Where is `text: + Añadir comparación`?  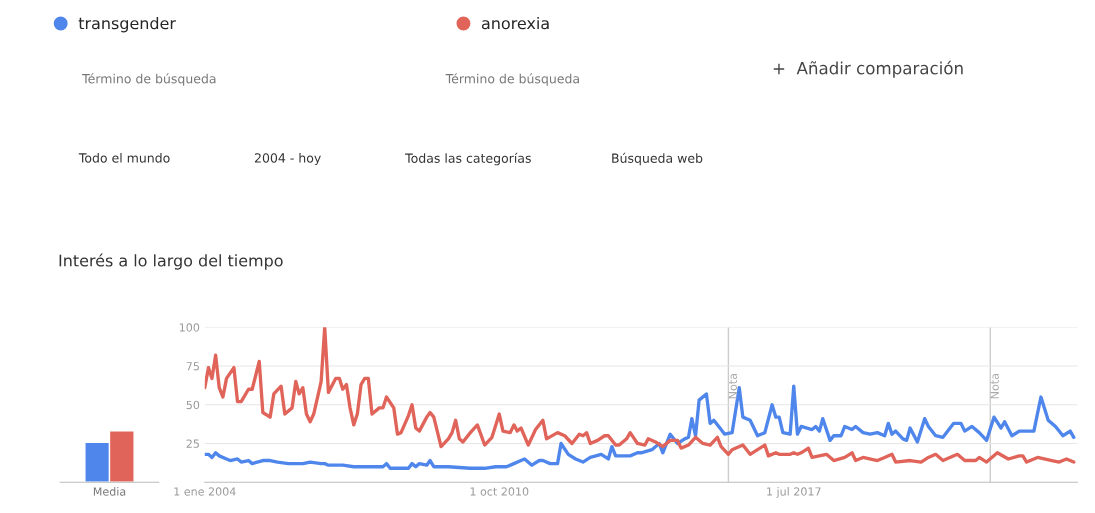
text: + Añadir comparación is located at coordinates (868, 69).